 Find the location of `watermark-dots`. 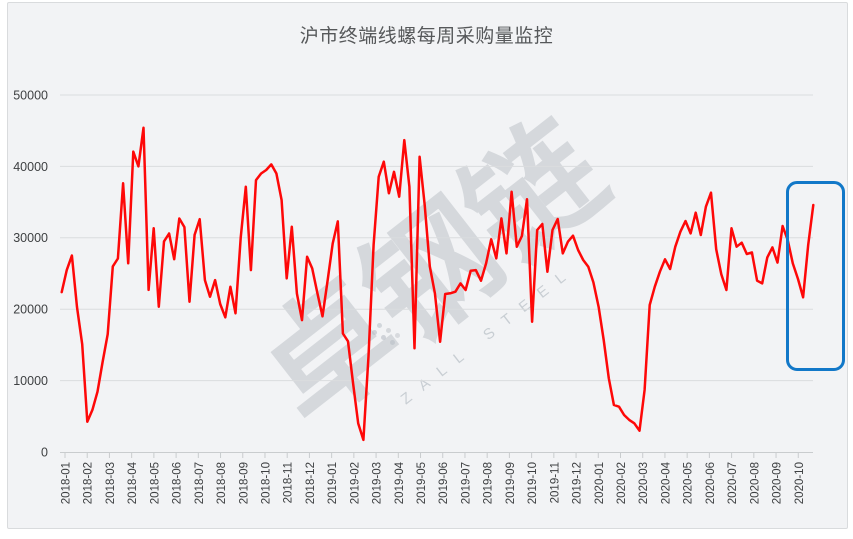

watermark-dots is located at coordinates (374, 332).